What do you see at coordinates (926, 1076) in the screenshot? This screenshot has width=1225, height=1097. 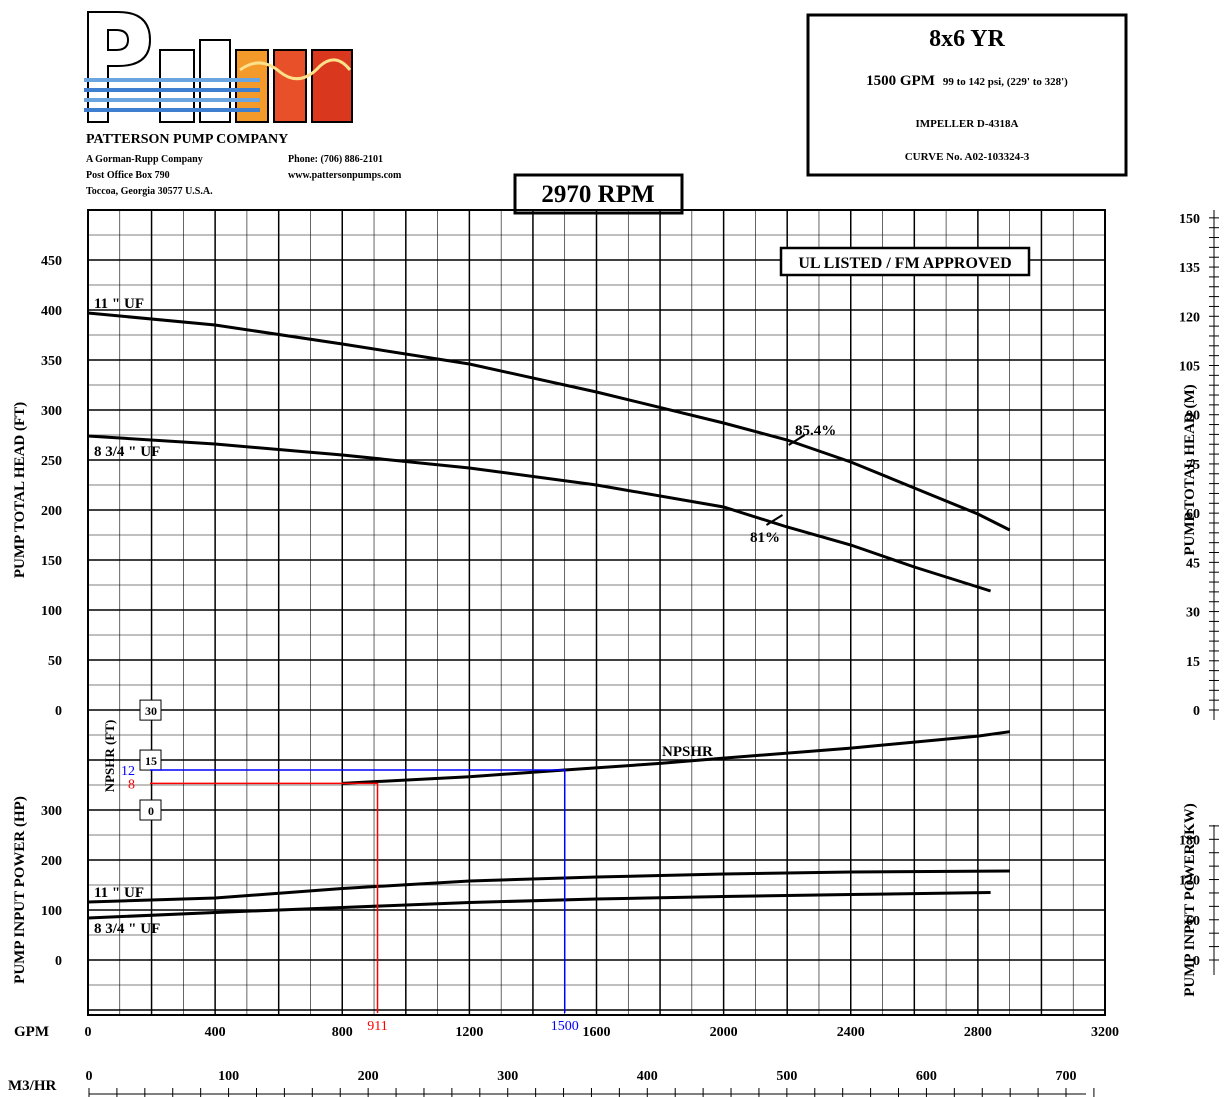 I see `m3hr-tick: 600` at bounding box center [926, 1076].